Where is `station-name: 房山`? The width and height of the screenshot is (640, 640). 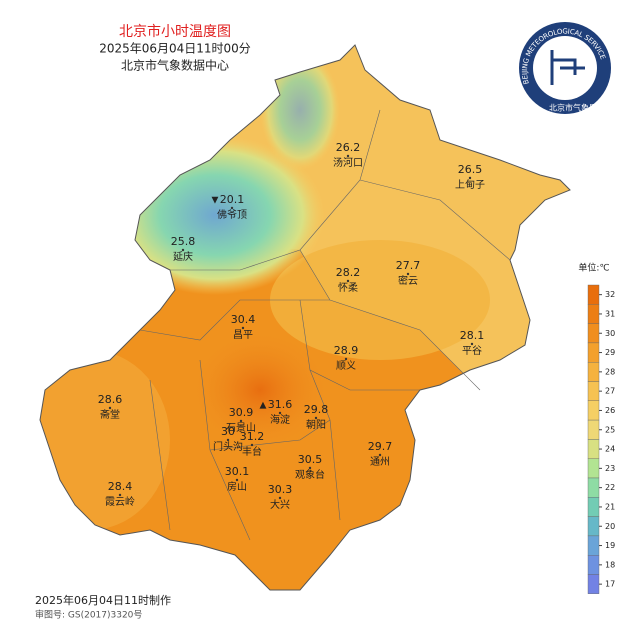 station-name: 房山 is located at coordinates (237, 486).